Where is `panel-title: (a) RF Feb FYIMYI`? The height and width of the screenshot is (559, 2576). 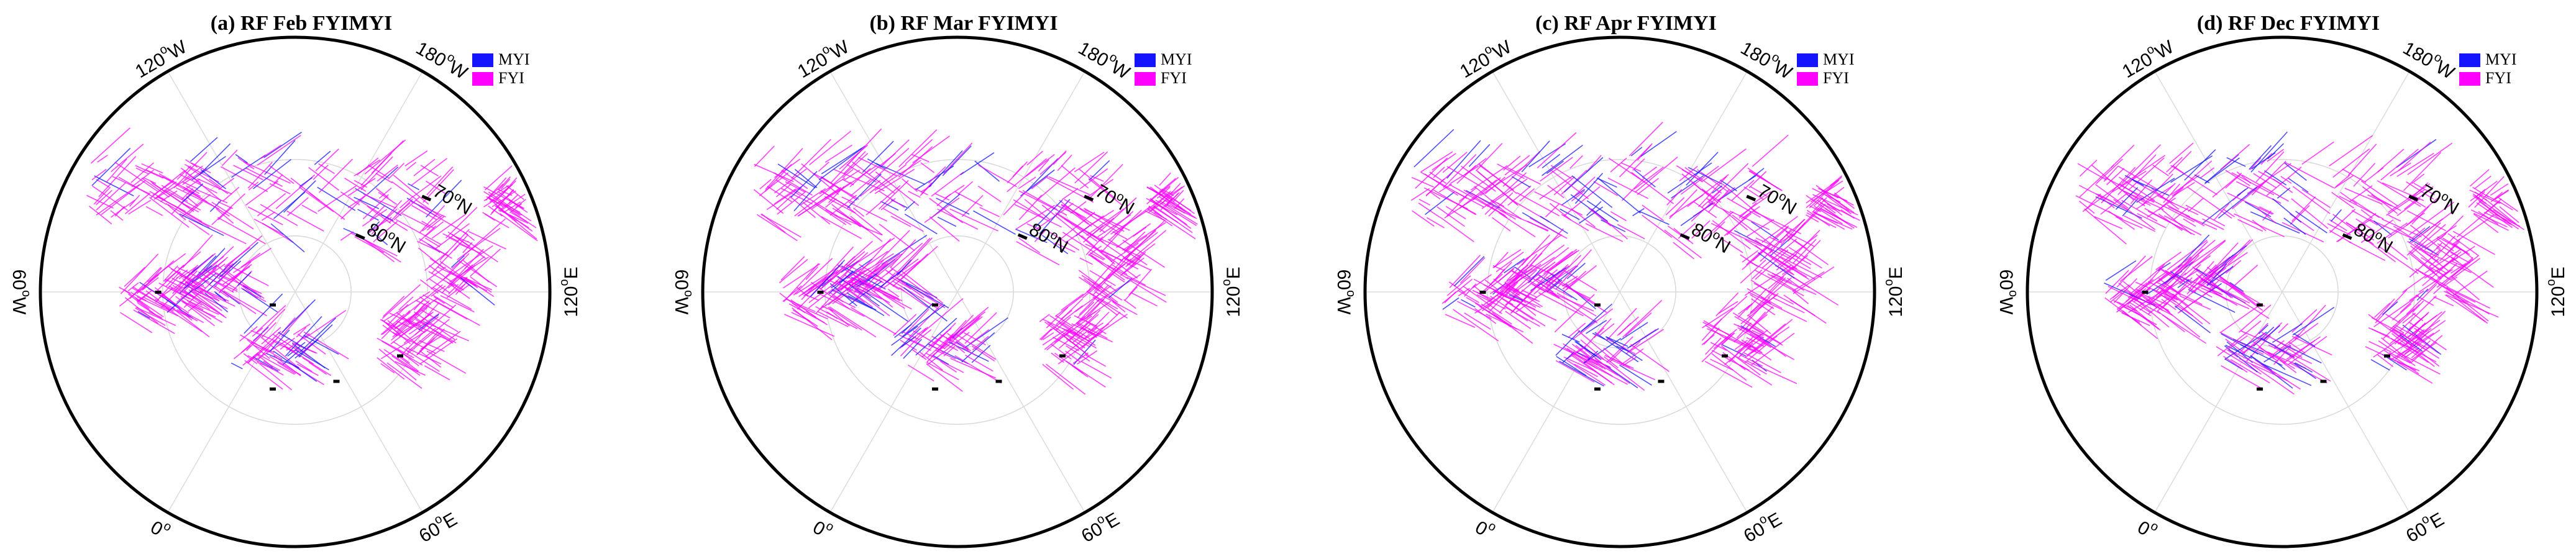 panel-title: (a) RF Feb FYIMYI is located at coordinates (301, 23).